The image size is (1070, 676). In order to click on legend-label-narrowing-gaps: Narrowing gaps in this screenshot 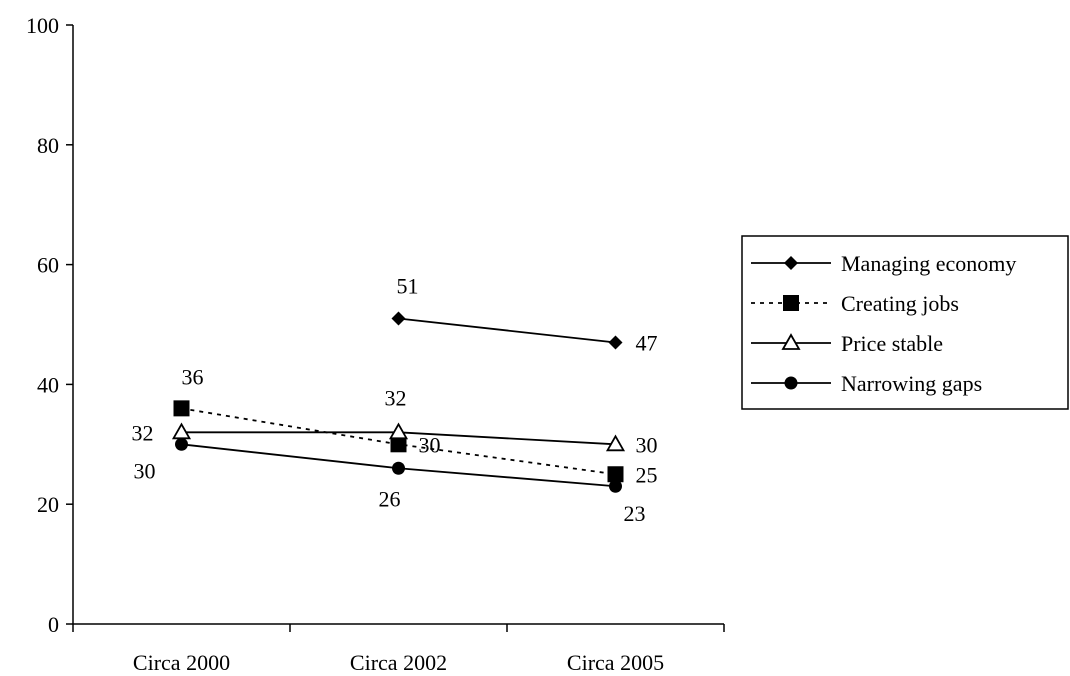, I will do `click(911, 383)`.